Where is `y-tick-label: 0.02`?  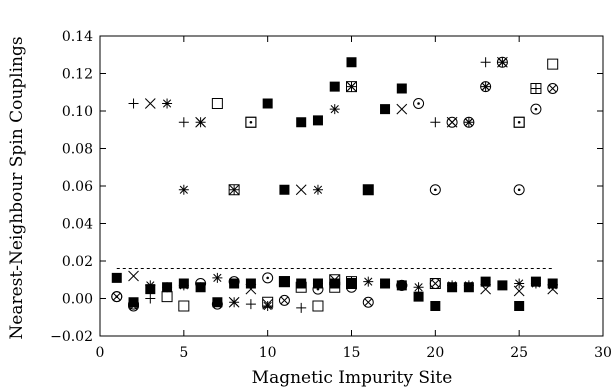 y-tick-label: 0.02 is located at coordinates (77, 262).